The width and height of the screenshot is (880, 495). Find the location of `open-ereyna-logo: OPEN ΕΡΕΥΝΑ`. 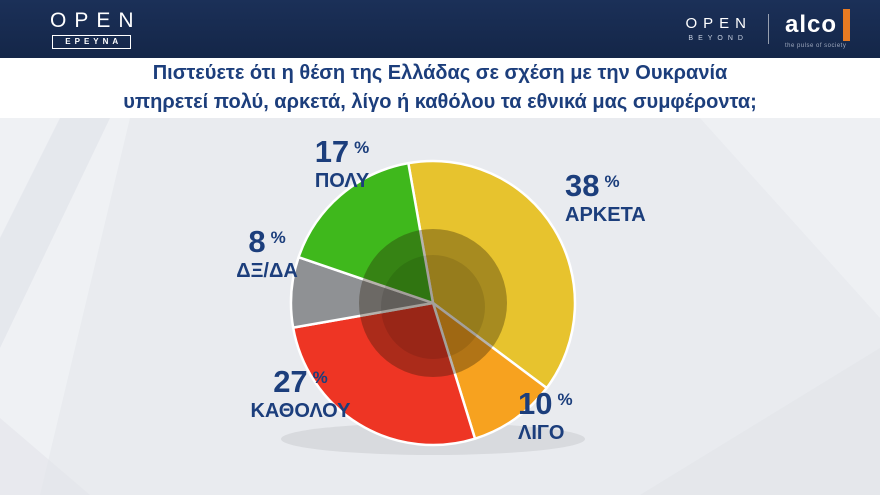

open-ereyna-logo: OPEN ΕΡΕΥΝΑ is located at coordinates (92, 29).